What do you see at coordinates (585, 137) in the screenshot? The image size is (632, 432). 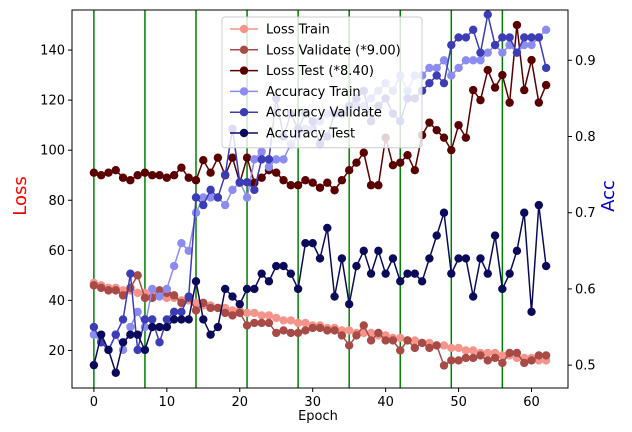 I see `y-right-tick-label: 0.8` at bounding box center [585, 137].